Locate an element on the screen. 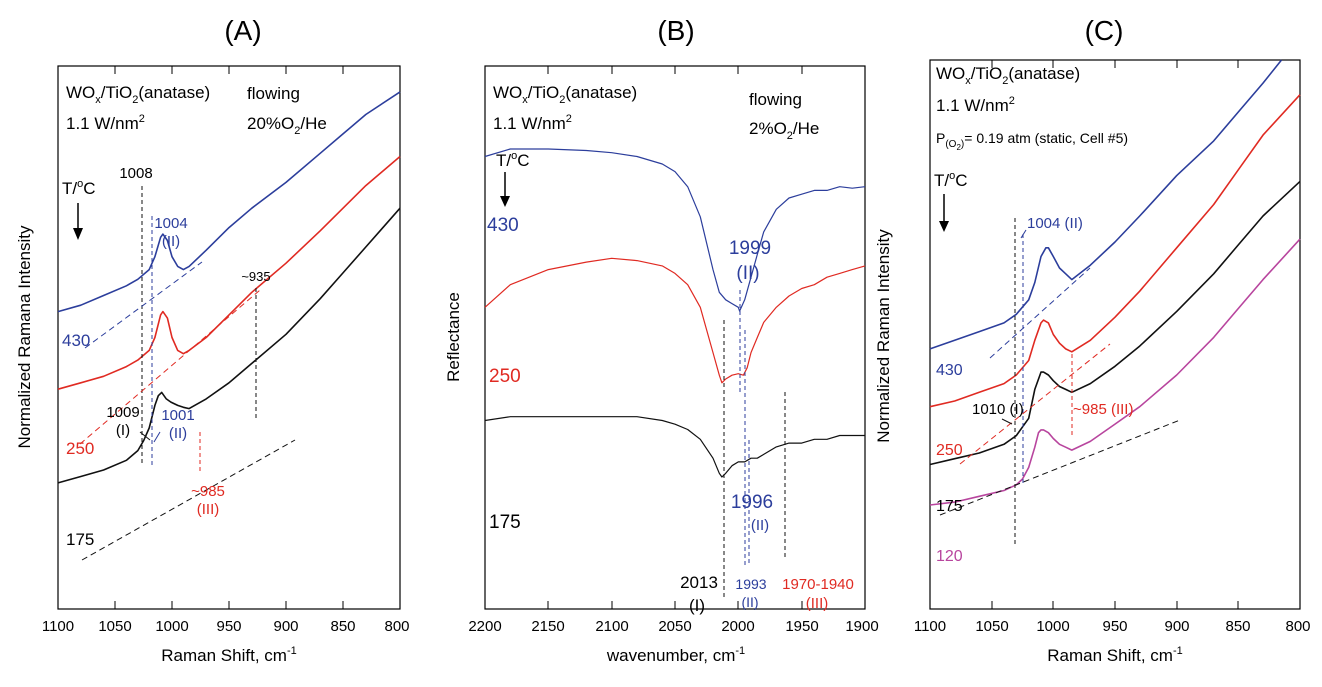 Image resolution: width=1322 pixels, height=687 pixels. panel-a-peak-1001-label: (II) is located at coordinates (178, 433).